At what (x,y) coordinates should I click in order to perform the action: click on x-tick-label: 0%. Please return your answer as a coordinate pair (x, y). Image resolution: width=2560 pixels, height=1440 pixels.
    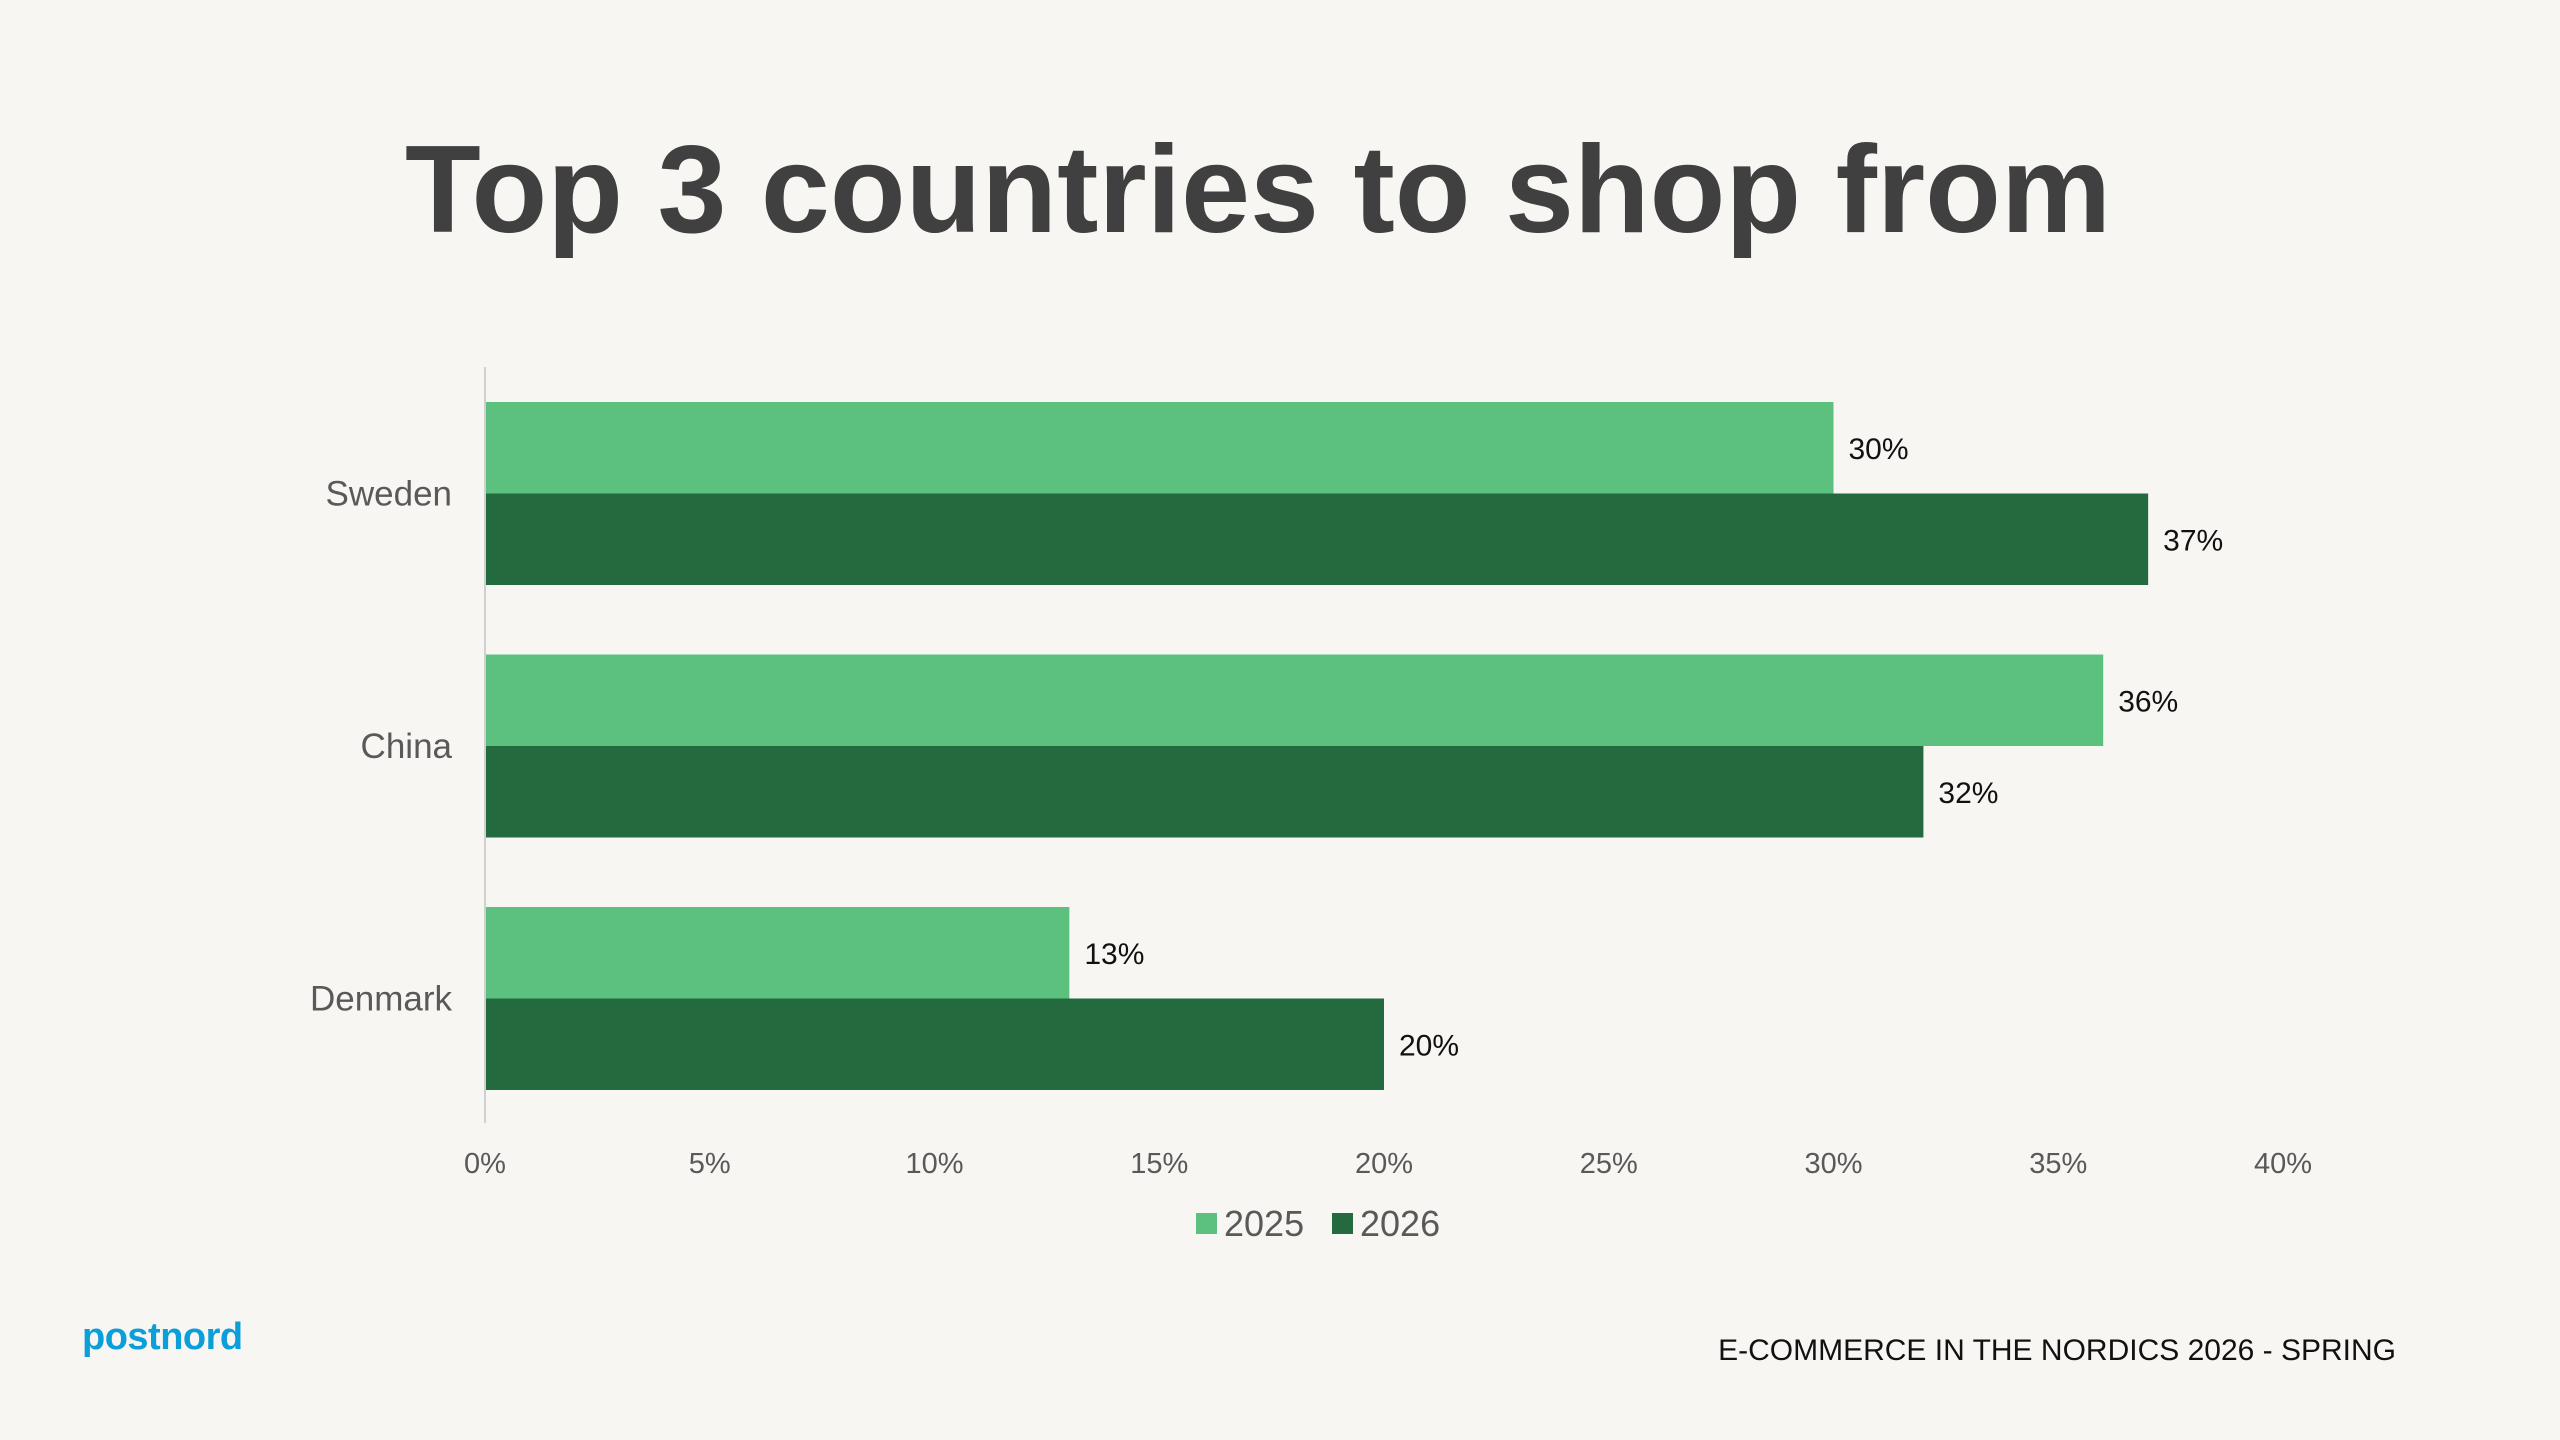
    Looking at the image, I should click on (485, 1164).